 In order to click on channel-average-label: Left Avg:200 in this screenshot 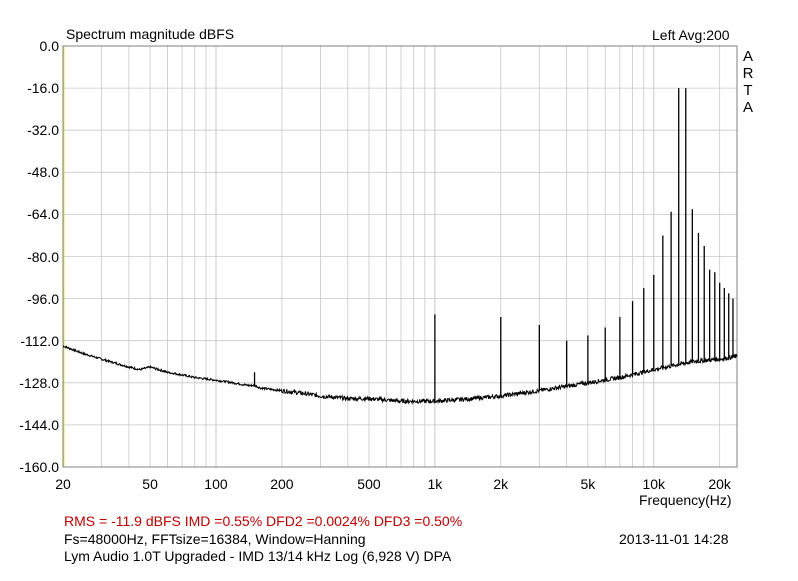, I will do `click(691, 35)`.